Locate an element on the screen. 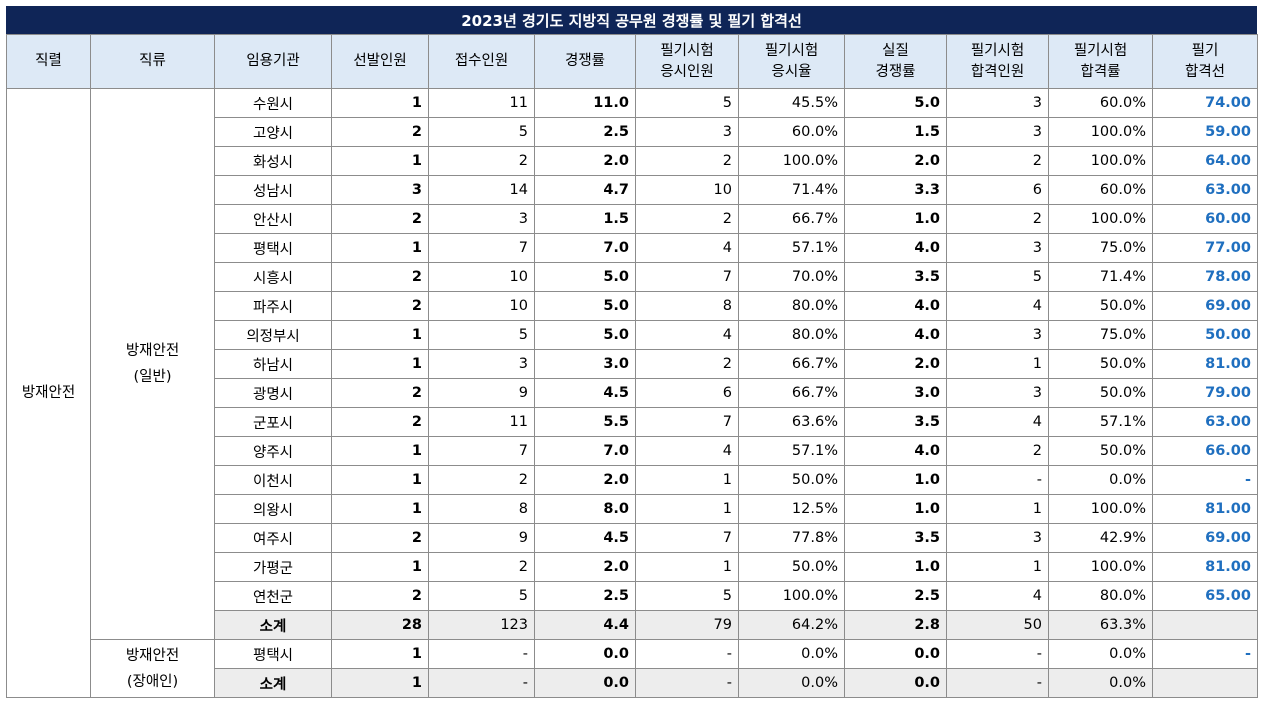 The image size is (1263, 701). passers-cell: 1 is located at coordinates (997, 567).